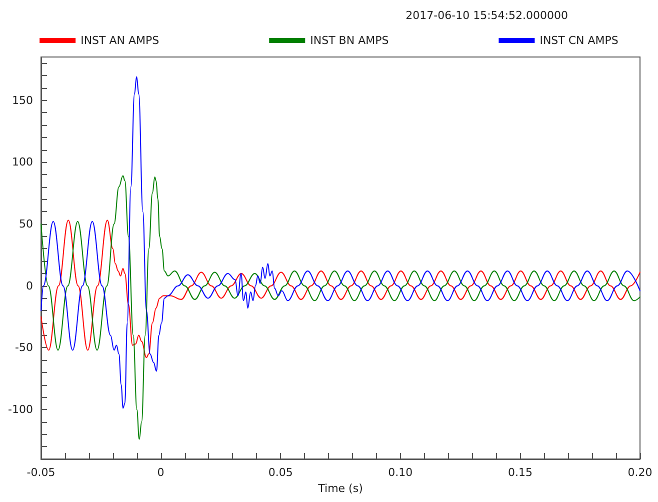  What do you see at coordinates (22, 100) in the screenshot?
I see `y-tick-label: 150` at bounding box center [22, 100].